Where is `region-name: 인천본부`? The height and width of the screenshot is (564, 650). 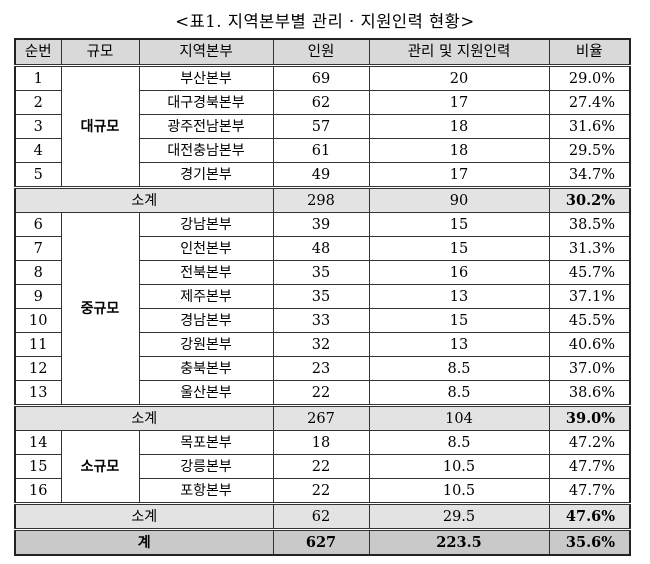 region-name: 인천본부 is located at coordinates (206, 248).